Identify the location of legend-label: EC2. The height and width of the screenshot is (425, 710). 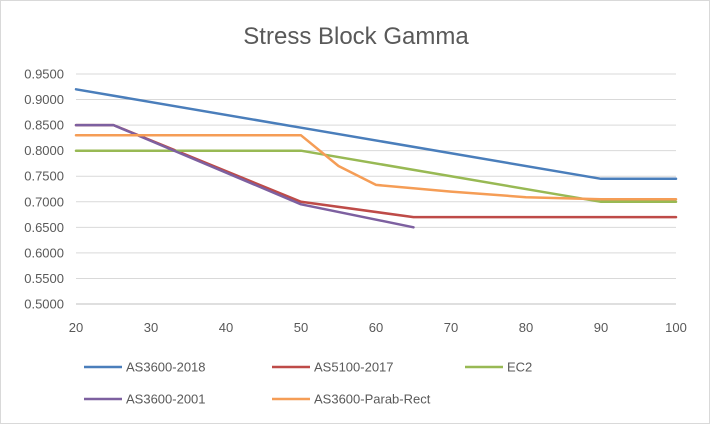
(519, 367).